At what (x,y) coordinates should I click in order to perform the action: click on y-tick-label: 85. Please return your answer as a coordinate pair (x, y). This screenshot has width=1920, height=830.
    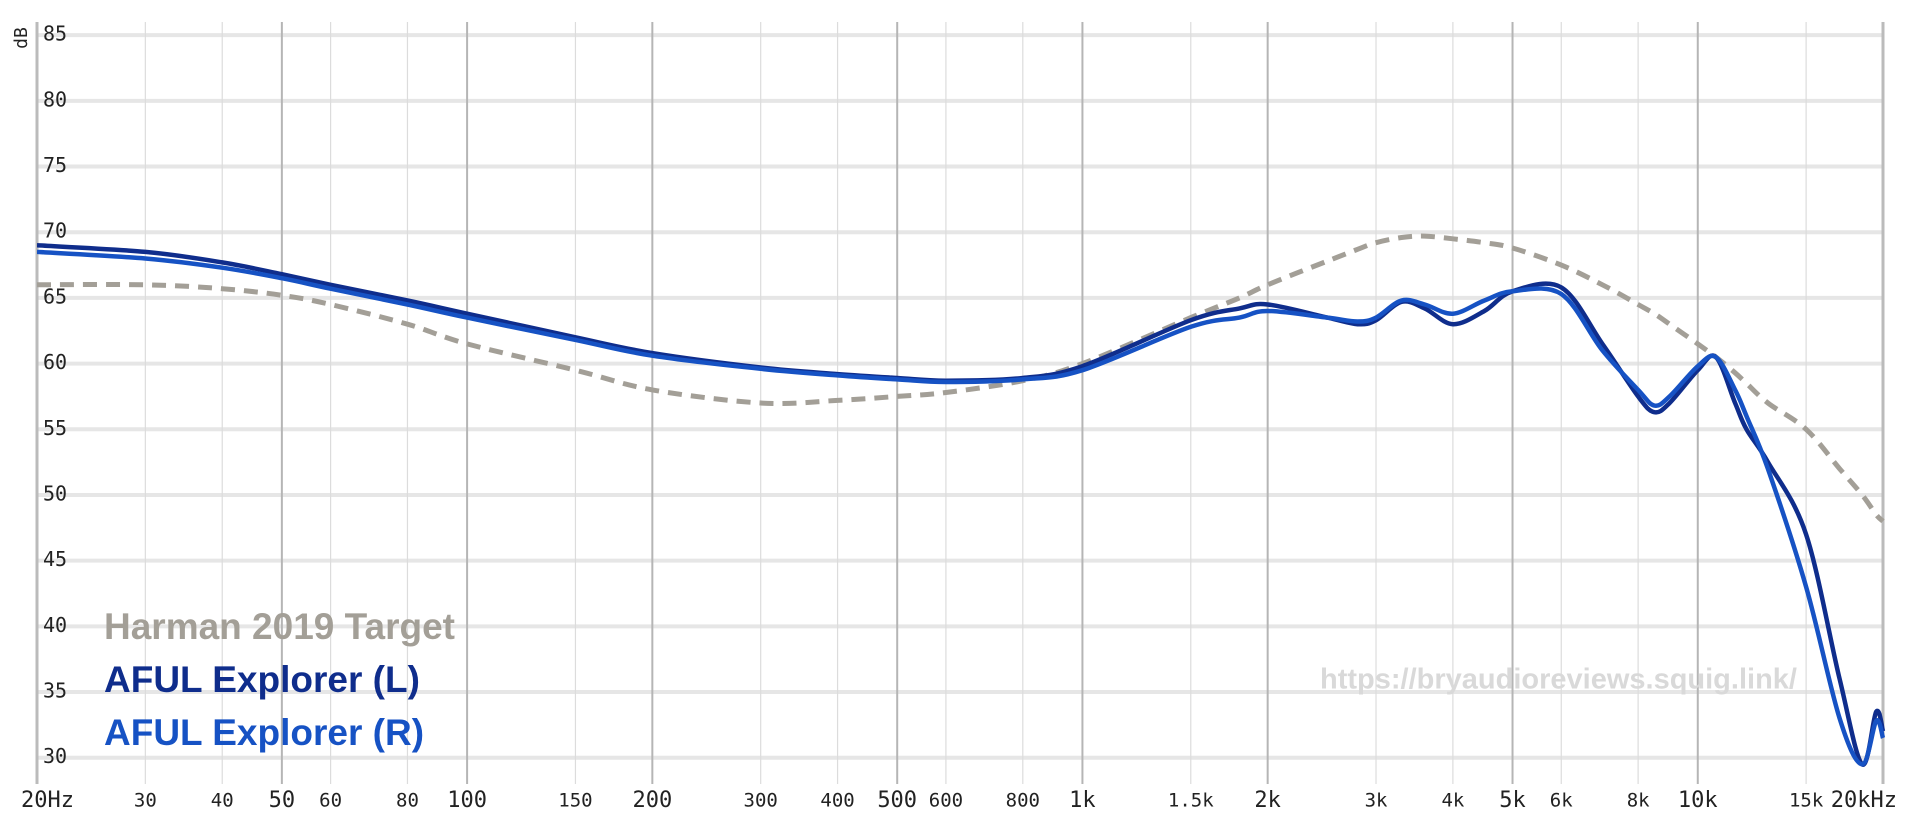
    Looking at the image, I should click on (55, 34).